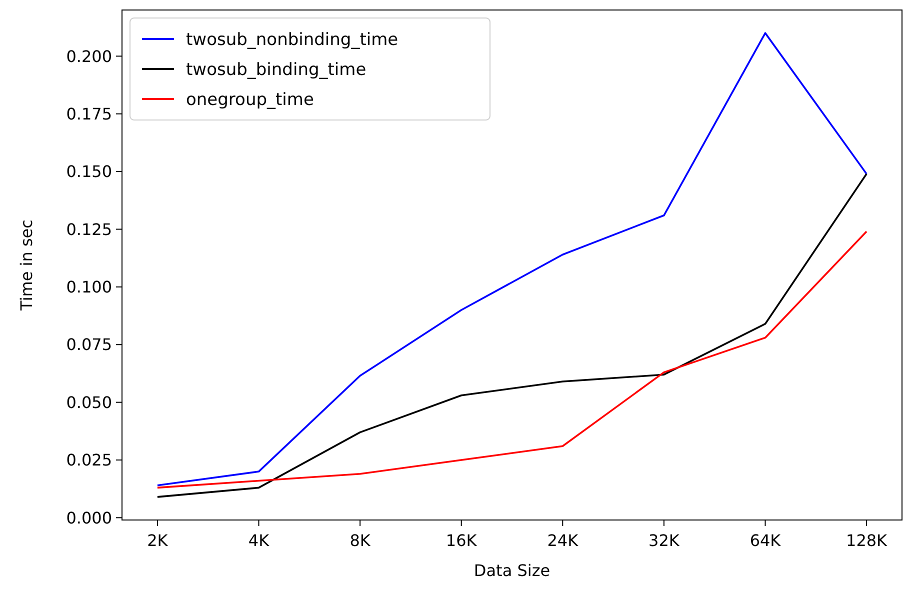 The image size is (914, 592). I want to click on x-axis-title: Data Size, so click(512, 570).